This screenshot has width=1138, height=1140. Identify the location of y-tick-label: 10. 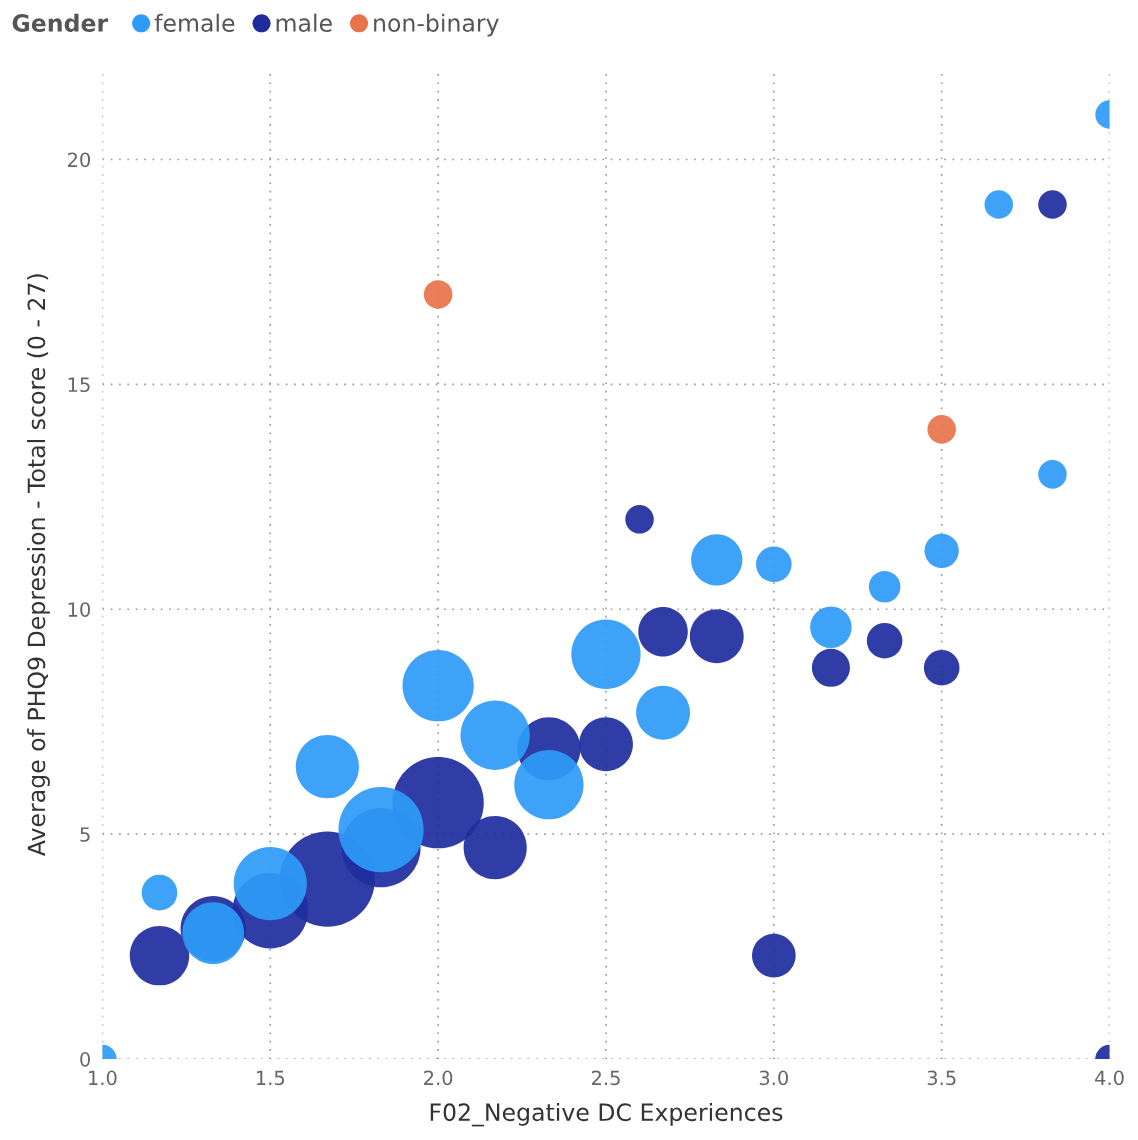
(79, 609).